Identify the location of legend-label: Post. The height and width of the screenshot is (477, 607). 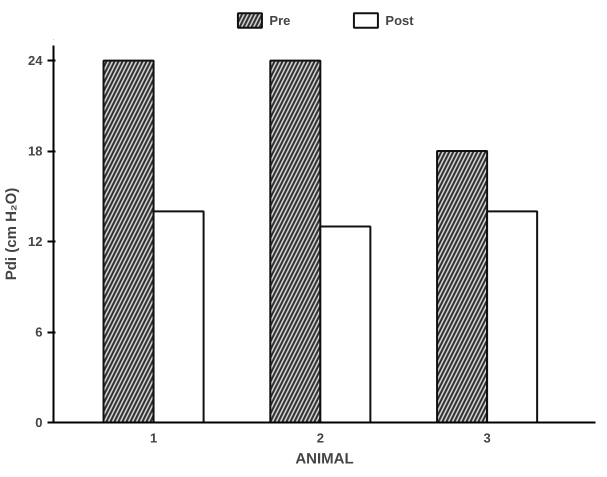
(399, 20).